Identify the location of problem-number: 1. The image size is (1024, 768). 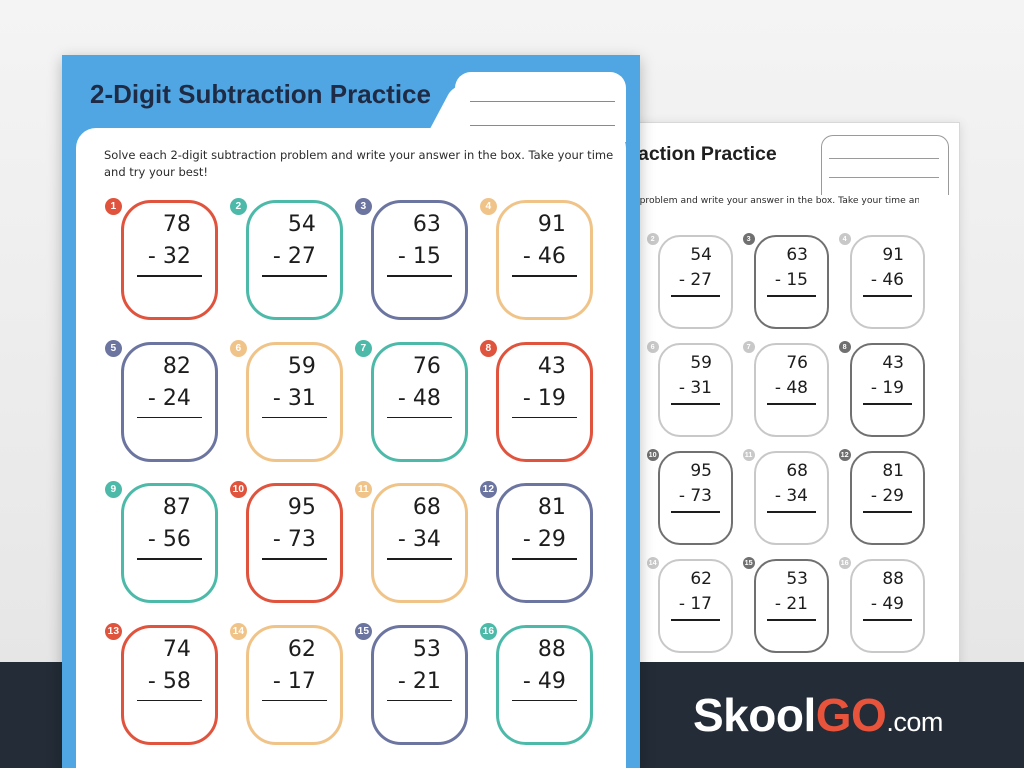
(113, 206).